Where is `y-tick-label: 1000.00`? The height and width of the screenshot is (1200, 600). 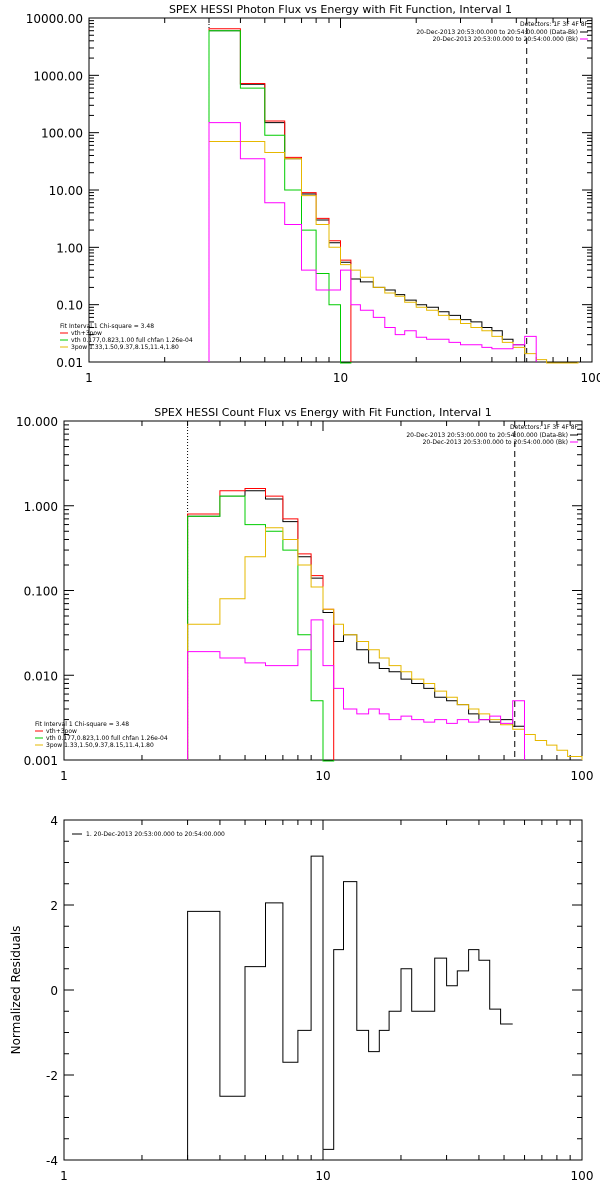
y-tick-label: 1000.00 is located at coordinates (58, 76).